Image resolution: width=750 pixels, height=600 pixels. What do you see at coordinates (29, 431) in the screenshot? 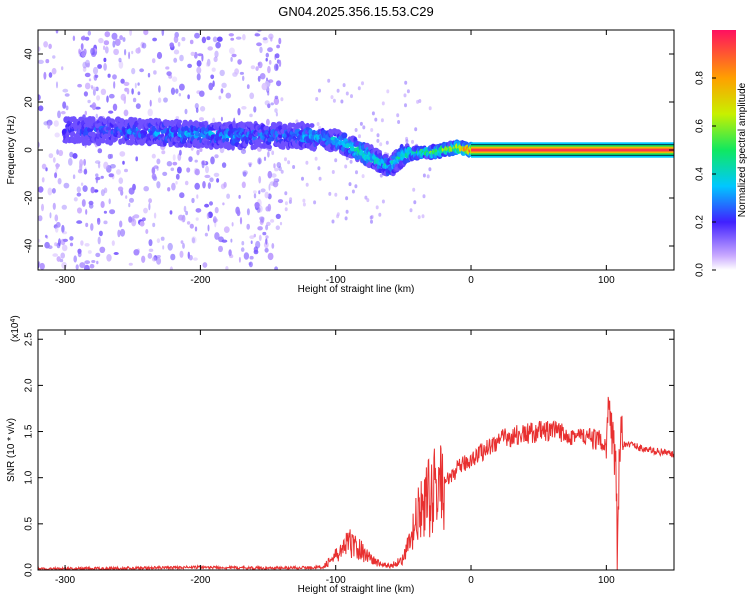
I see `snr-y-tick-label: 1.5` at bounding box center [29, 431].